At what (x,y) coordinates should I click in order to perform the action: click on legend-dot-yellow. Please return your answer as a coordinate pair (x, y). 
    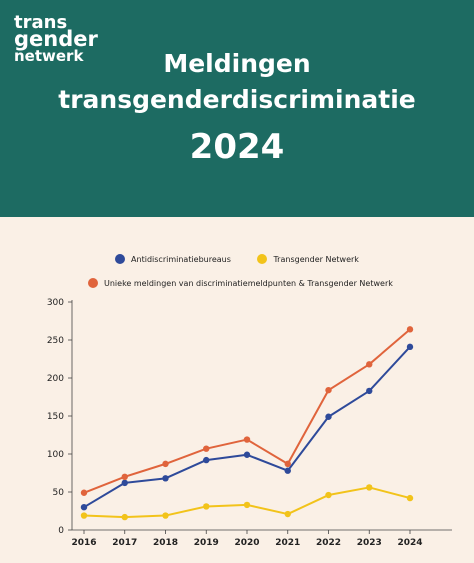
    Looking at the image, I should click on (262, 259).